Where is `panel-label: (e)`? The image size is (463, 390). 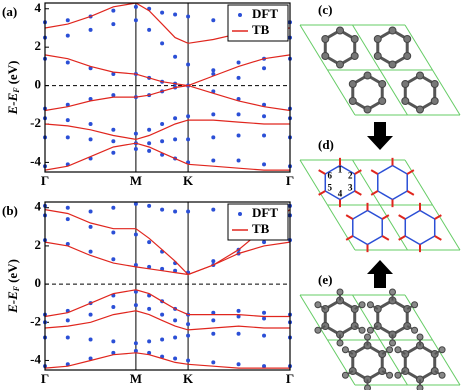
panel-label: (e) is located at coordinates (325, 279).